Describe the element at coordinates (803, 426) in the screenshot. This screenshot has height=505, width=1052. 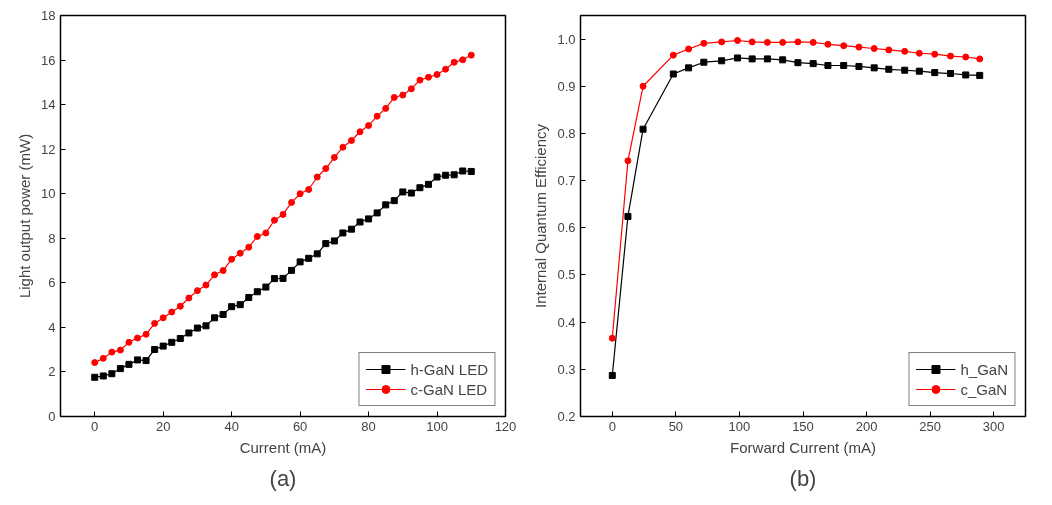
I see `x-tick-label: 150` at that location.